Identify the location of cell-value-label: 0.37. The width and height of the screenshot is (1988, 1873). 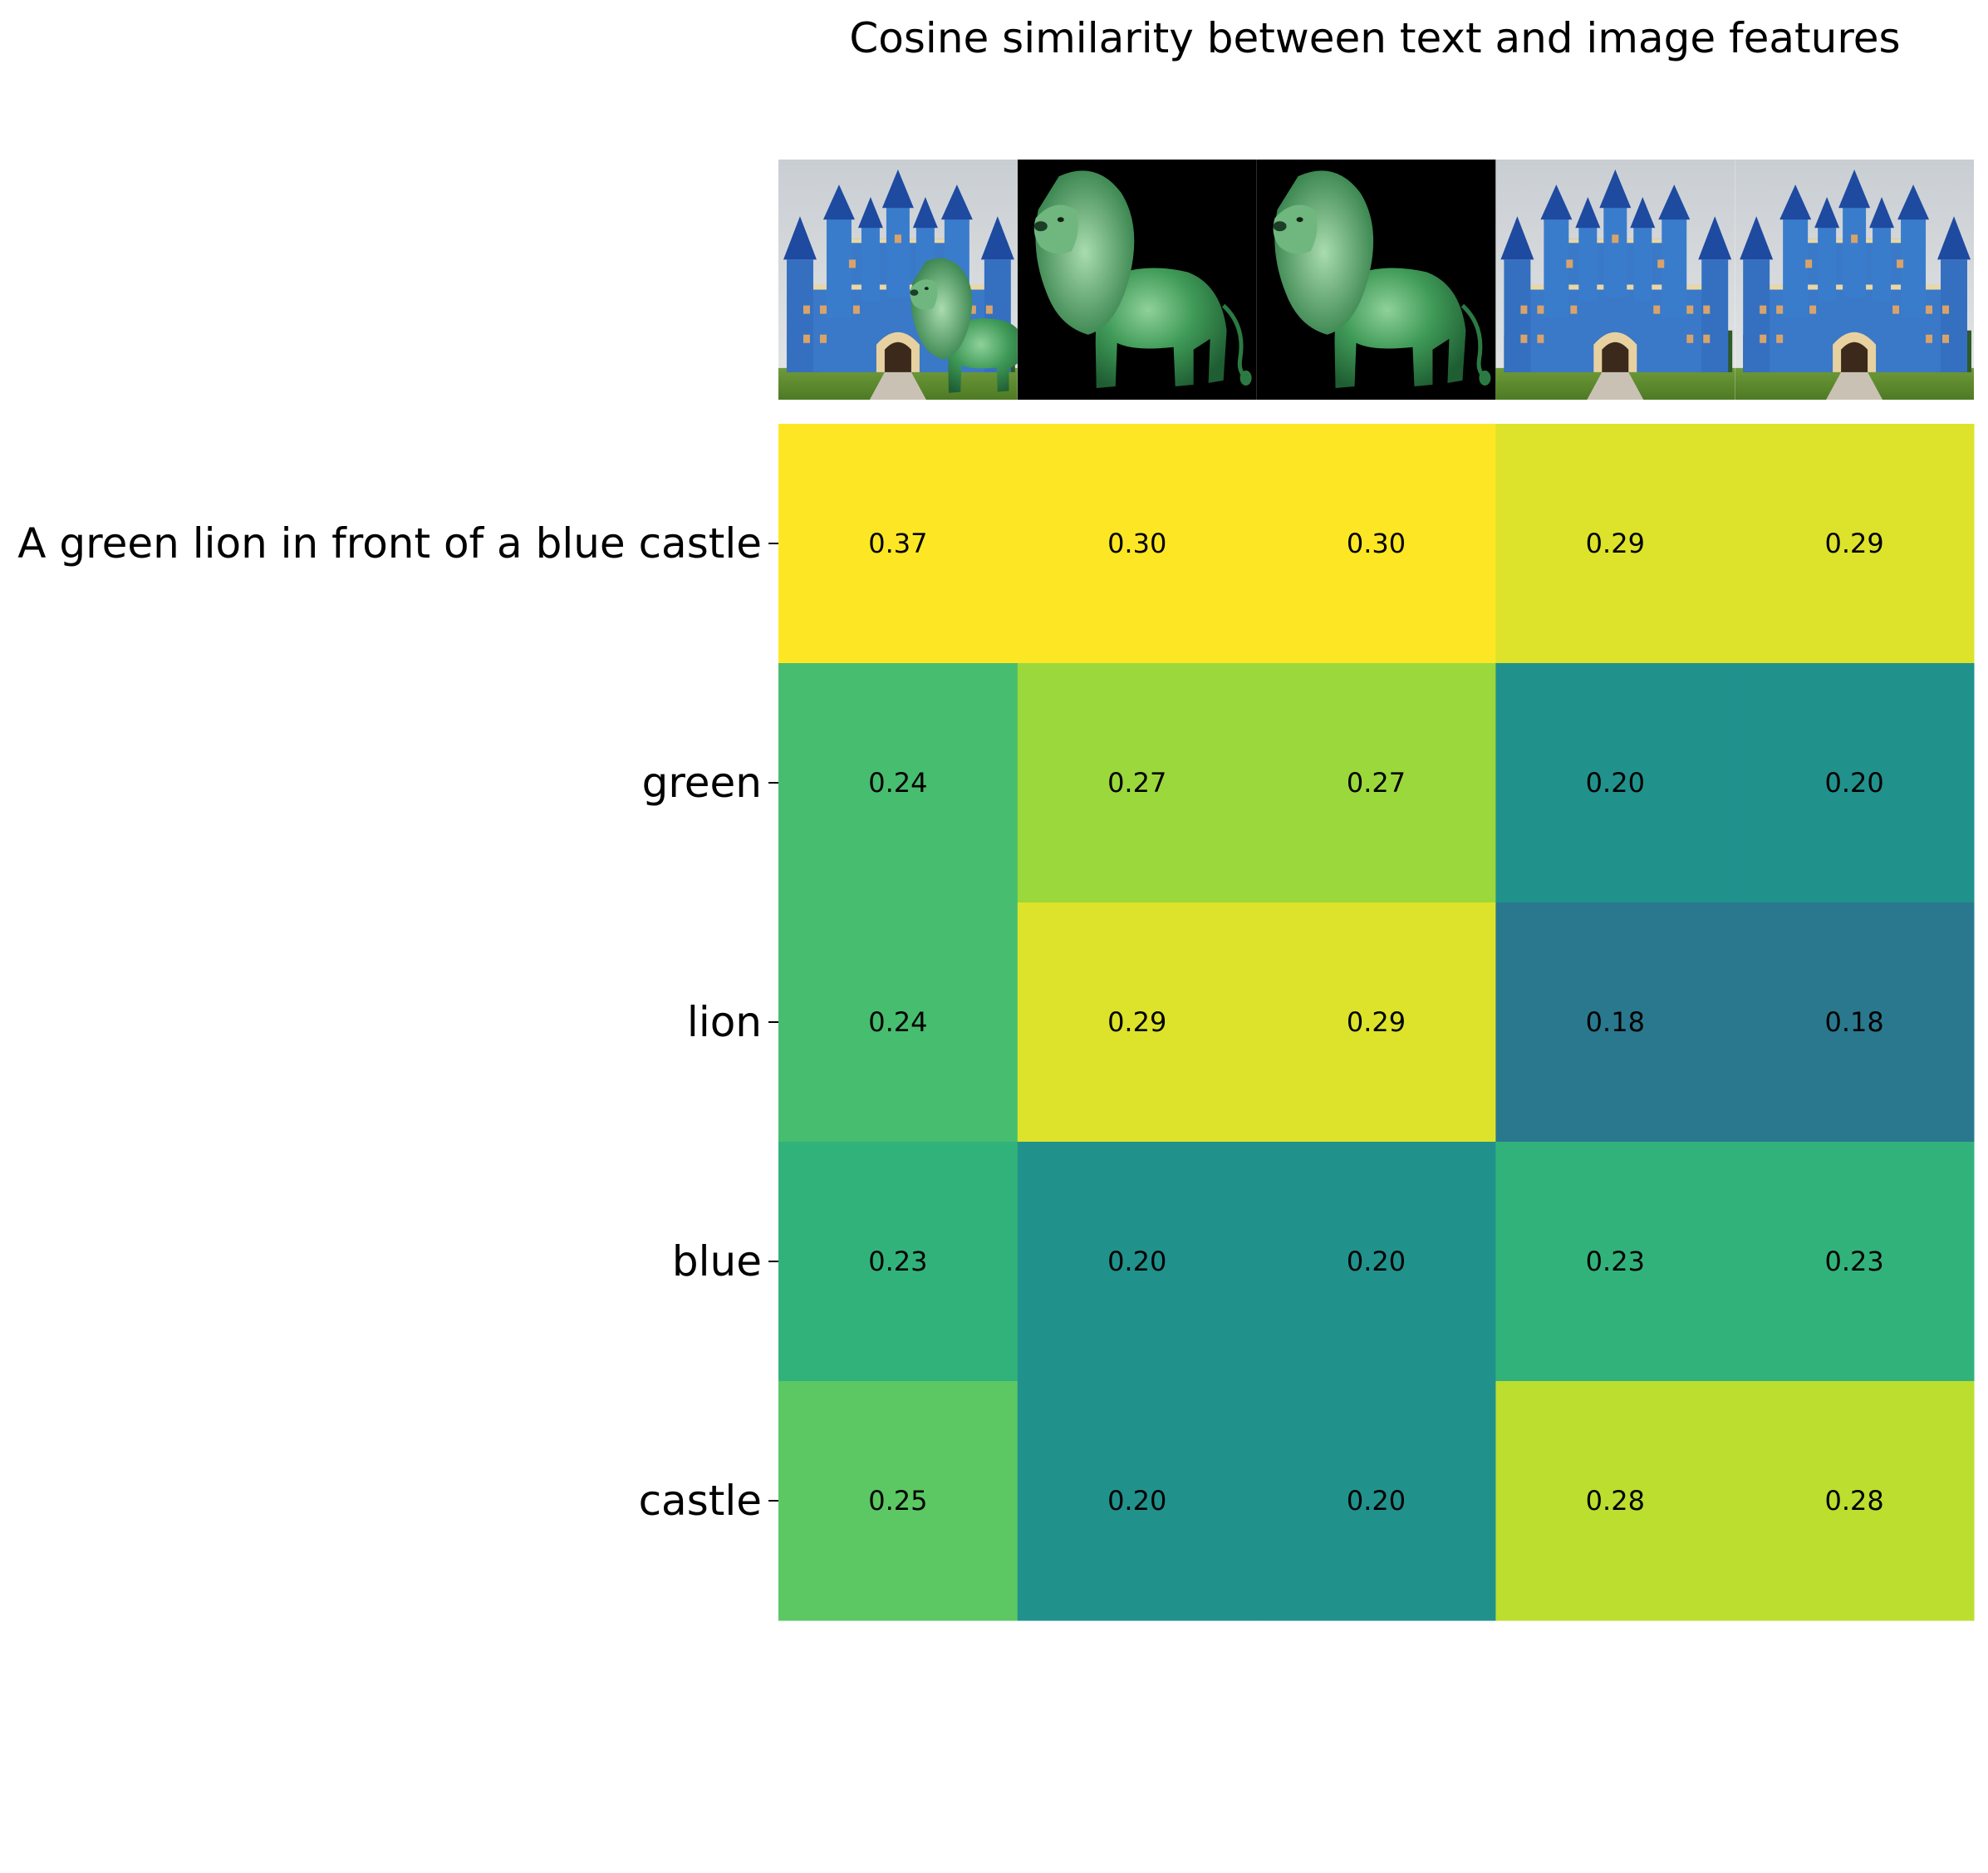
(897, 543).